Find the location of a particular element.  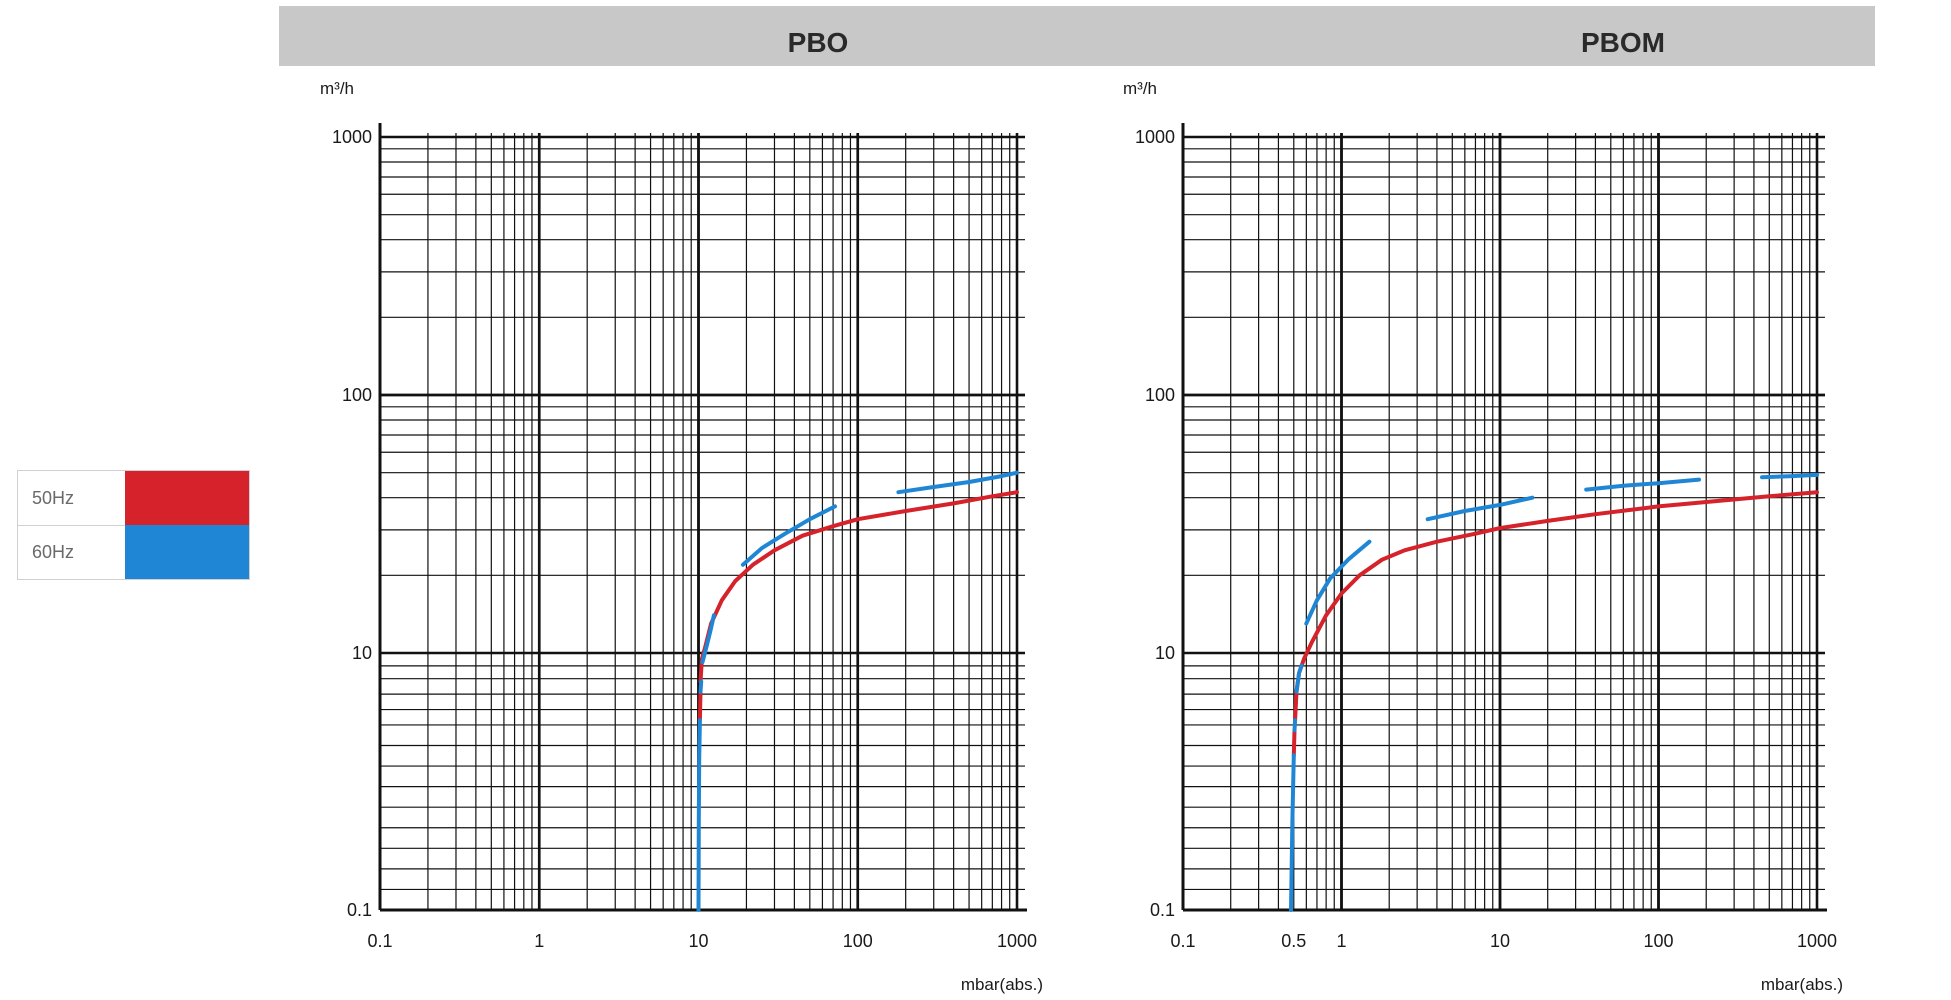

legend-swatch-50hz is located at coordinates (187, 498).